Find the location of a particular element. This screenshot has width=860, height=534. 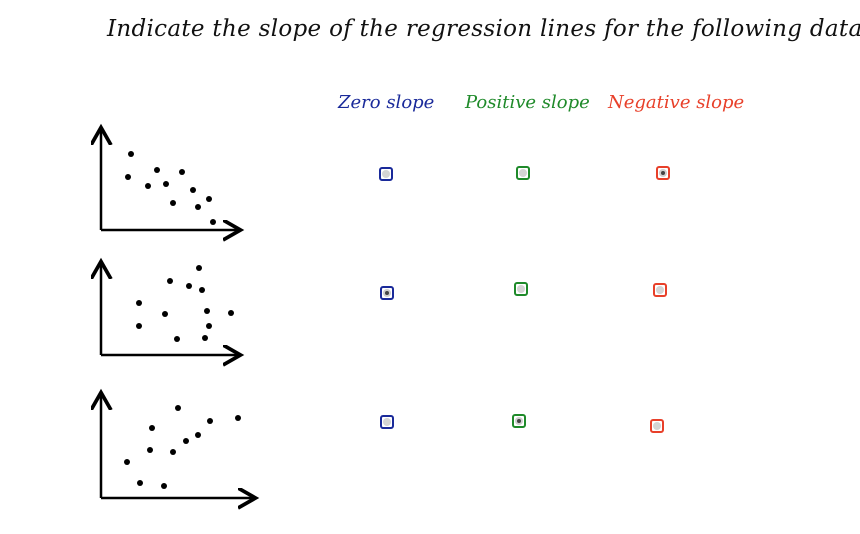

radio-row2-positive-slope is located at coordinates (521, 289).